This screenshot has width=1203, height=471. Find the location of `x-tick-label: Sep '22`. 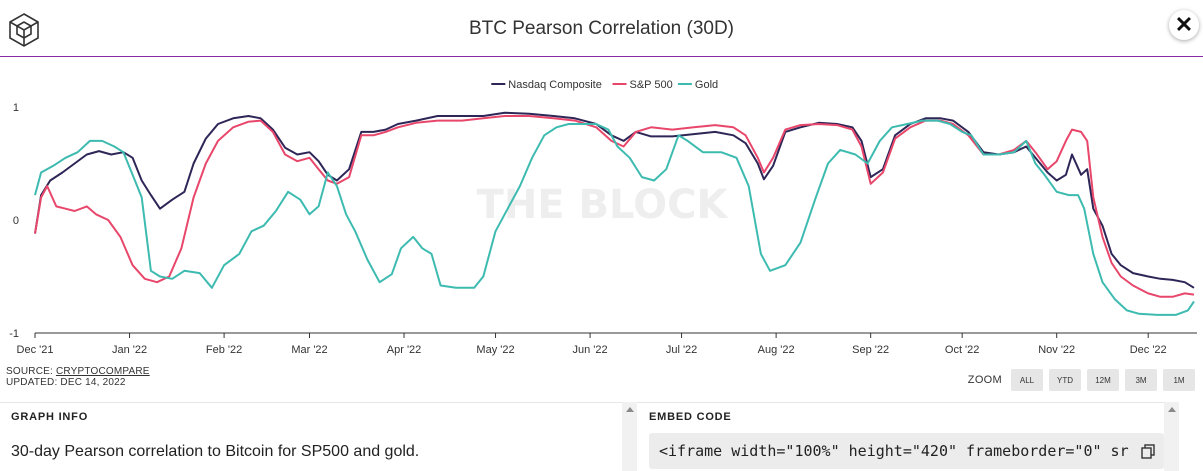

x-tick-label: Sep '22 is located at coordinates (870, 350).